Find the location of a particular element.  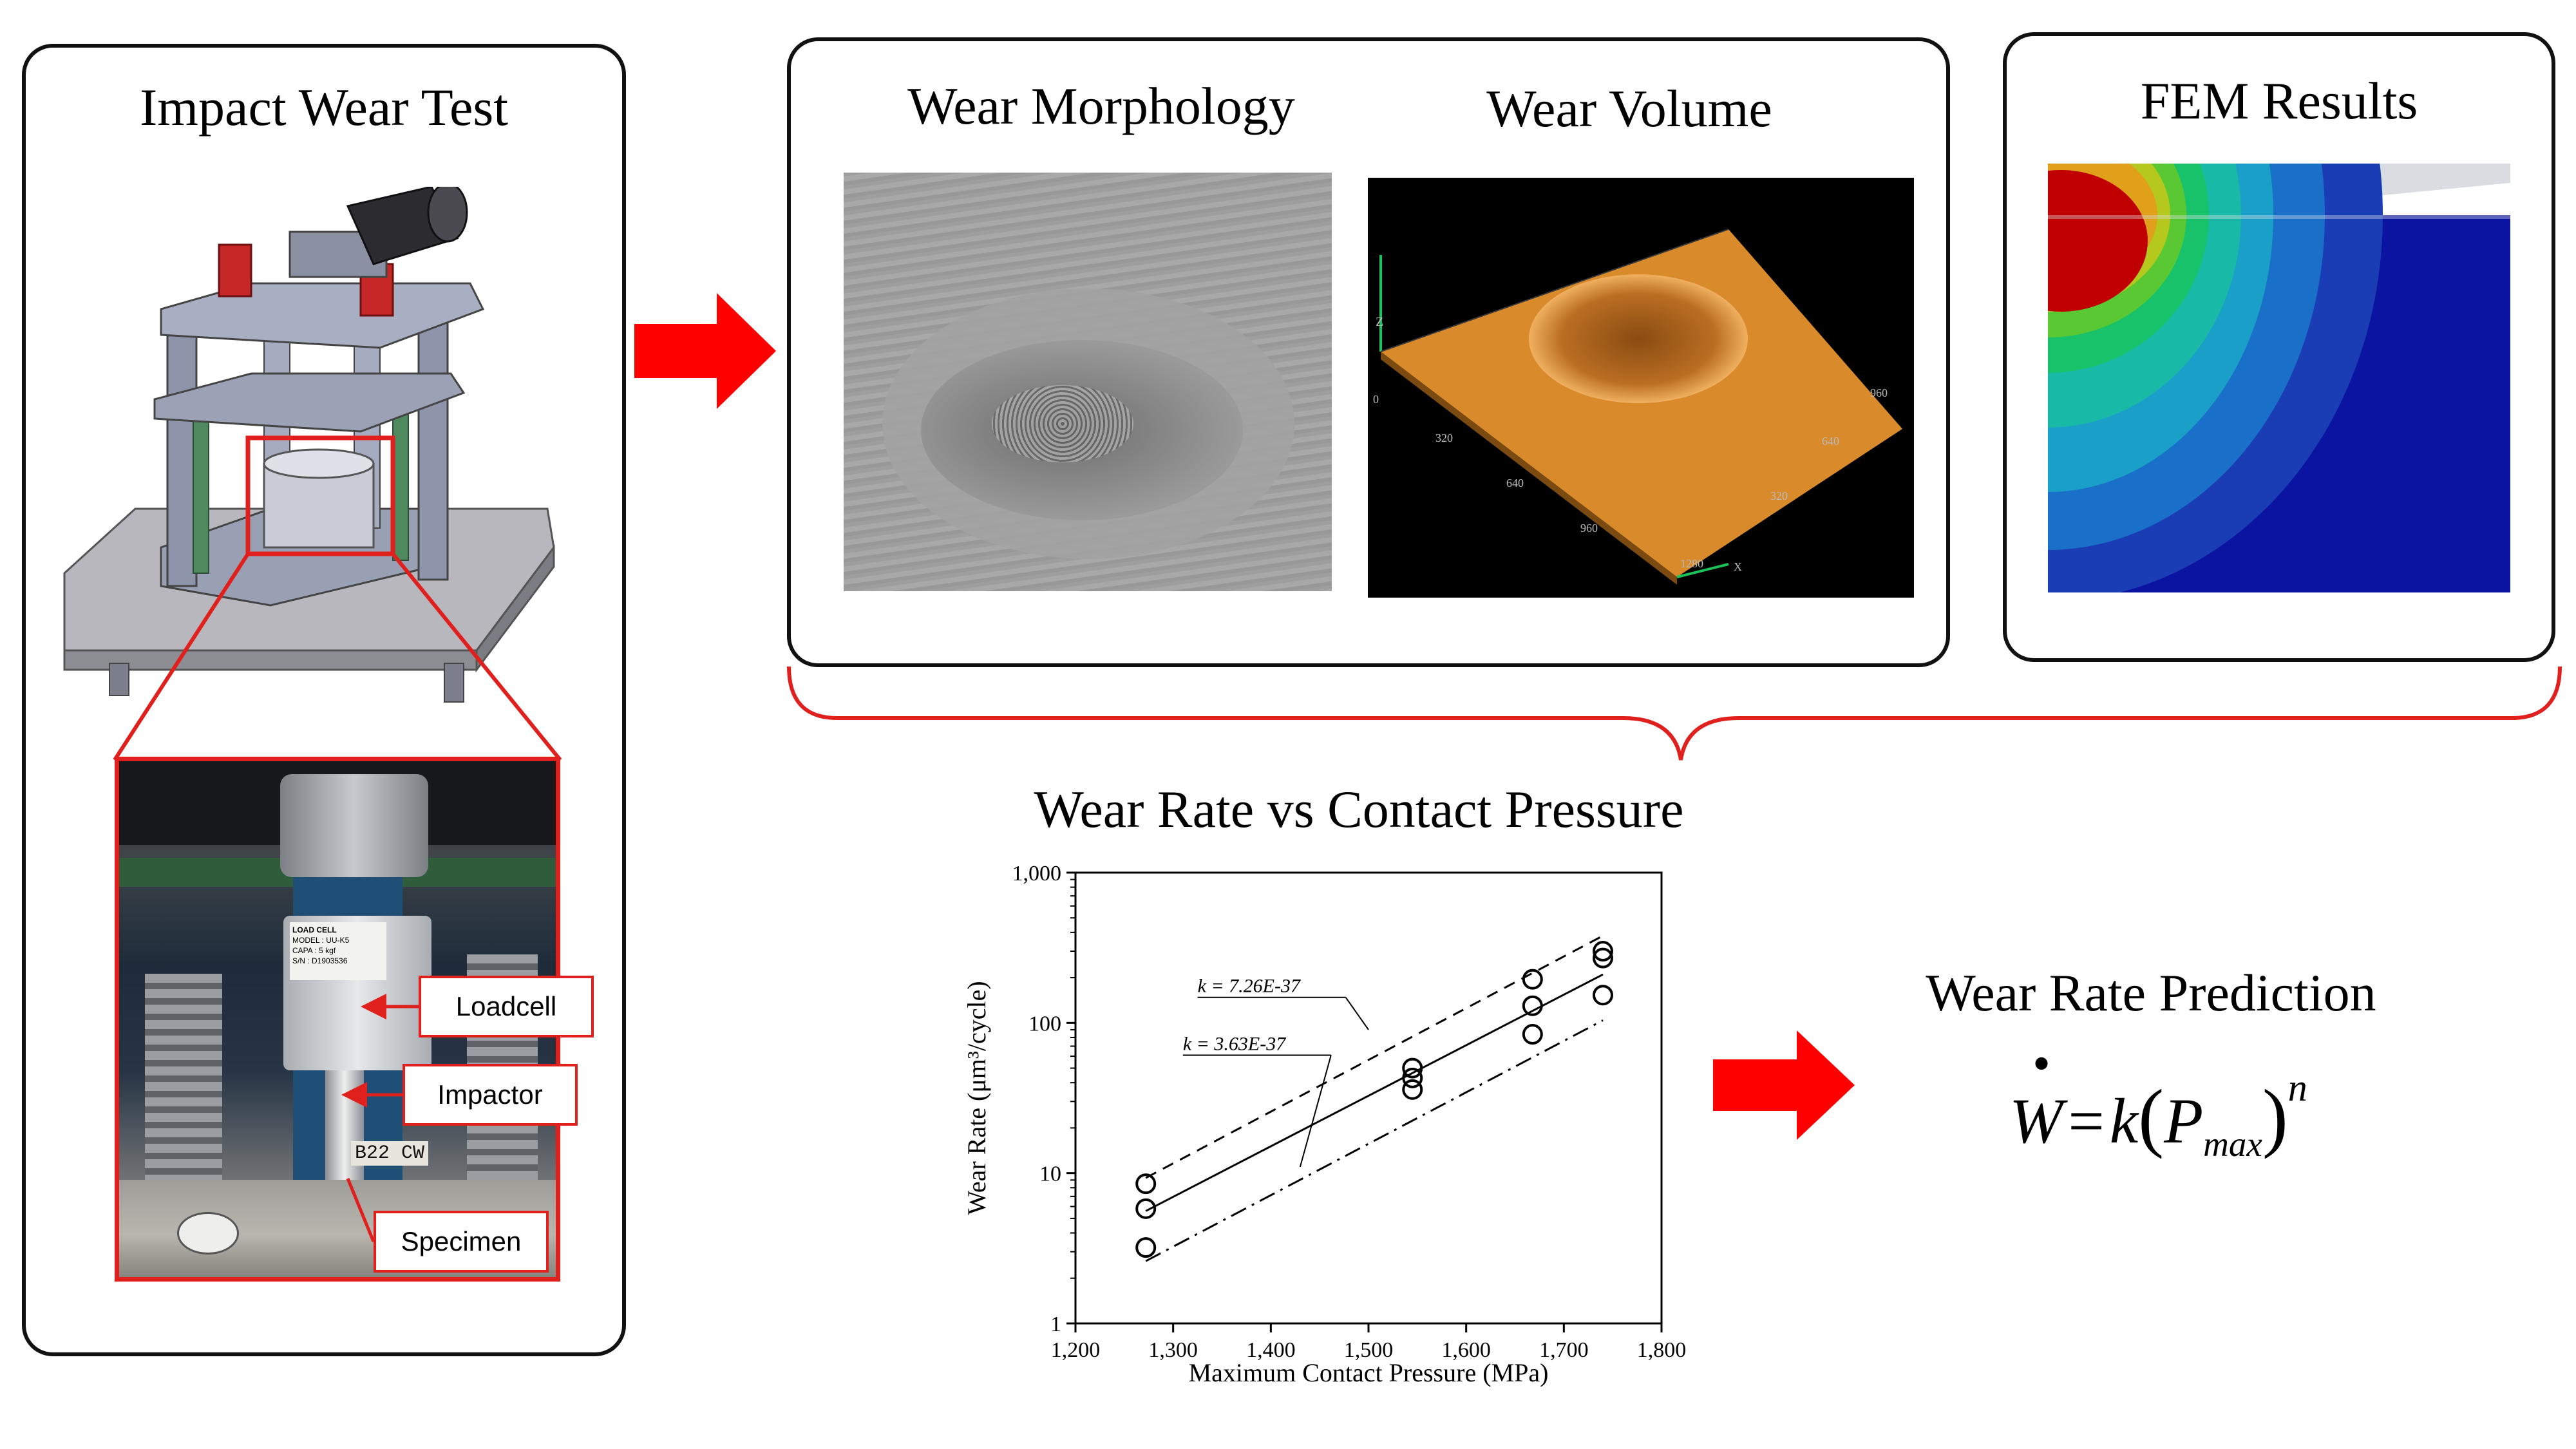

fem-contour-plot is located at coordinates (2279, 378).